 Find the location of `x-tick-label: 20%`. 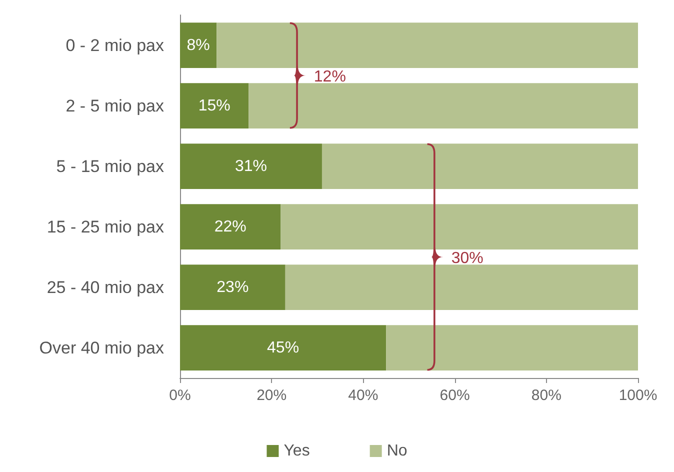

x-tick-label: 20% is located at coordinates (271, 395).